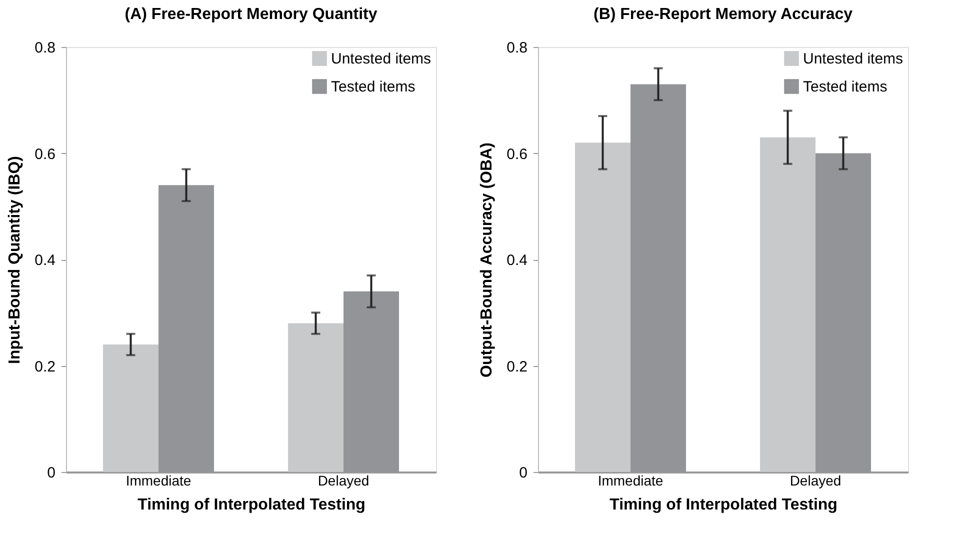  I want to click on y-axis-title: Output-Bound Accuracy (OBA), so click(487, 260).